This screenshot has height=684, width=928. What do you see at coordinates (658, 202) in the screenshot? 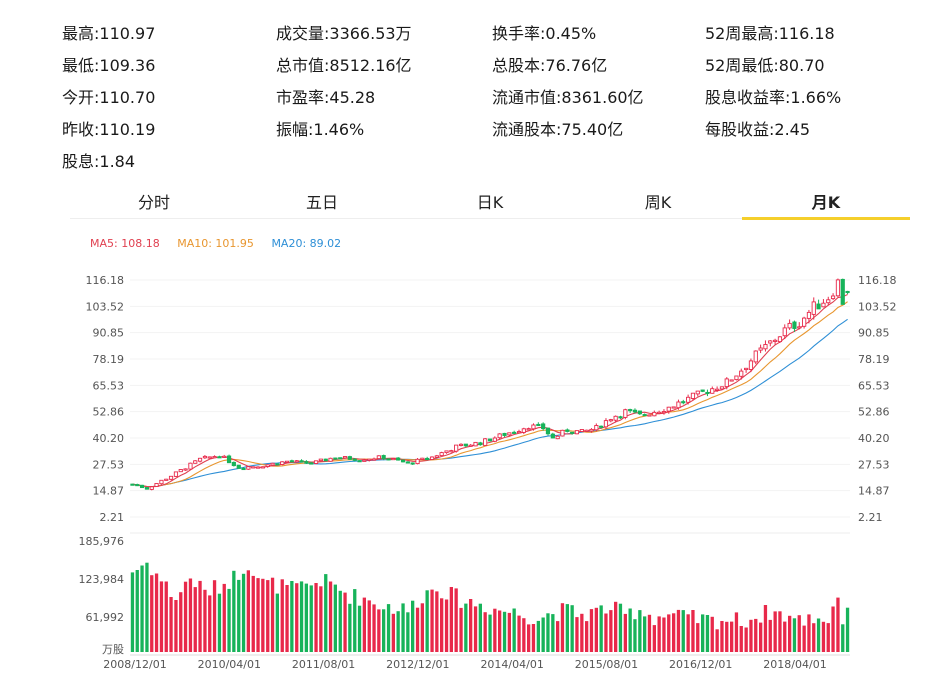
I see `tab-3: 周K` at bounding box center [658, 202].